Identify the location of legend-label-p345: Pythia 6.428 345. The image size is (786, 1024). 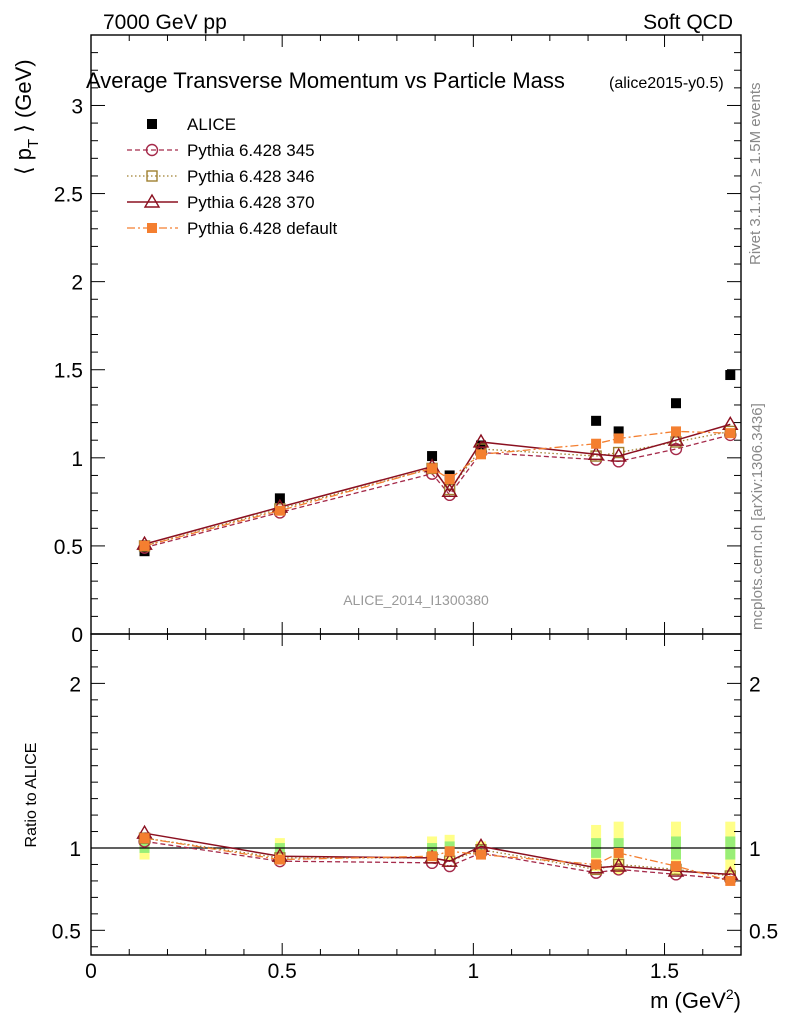
(251, 150).